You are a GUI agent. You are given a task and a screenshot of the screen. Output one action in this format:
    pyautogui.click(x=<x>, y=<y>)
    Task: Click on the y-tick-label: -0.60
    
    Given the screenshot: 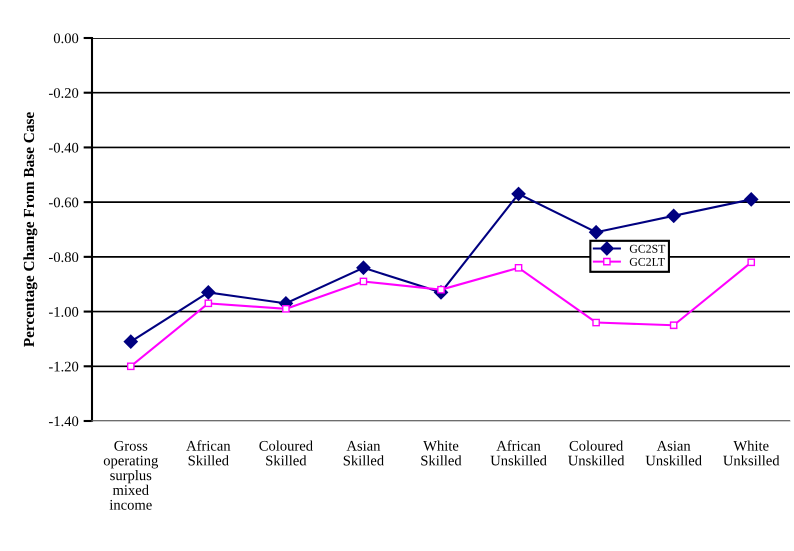 What is the action you would take?
    pyautogui.click(x=63, y=203)
    